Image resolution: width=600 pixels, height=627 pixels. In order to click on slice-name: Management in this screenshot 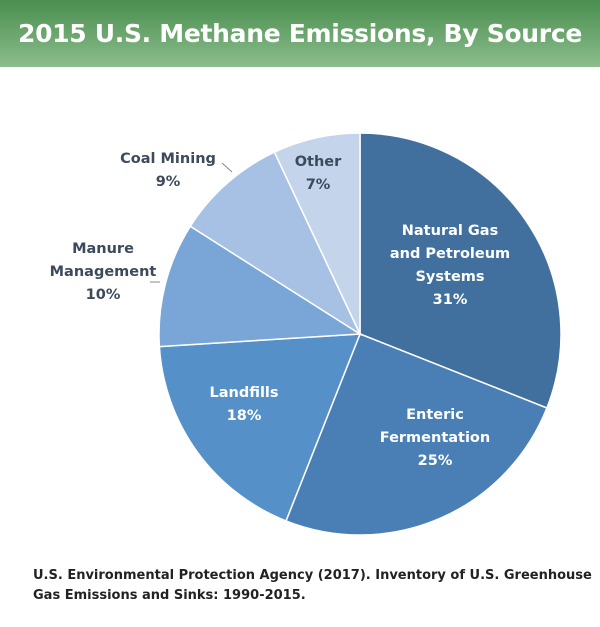, I will do `click(103, 272)`.